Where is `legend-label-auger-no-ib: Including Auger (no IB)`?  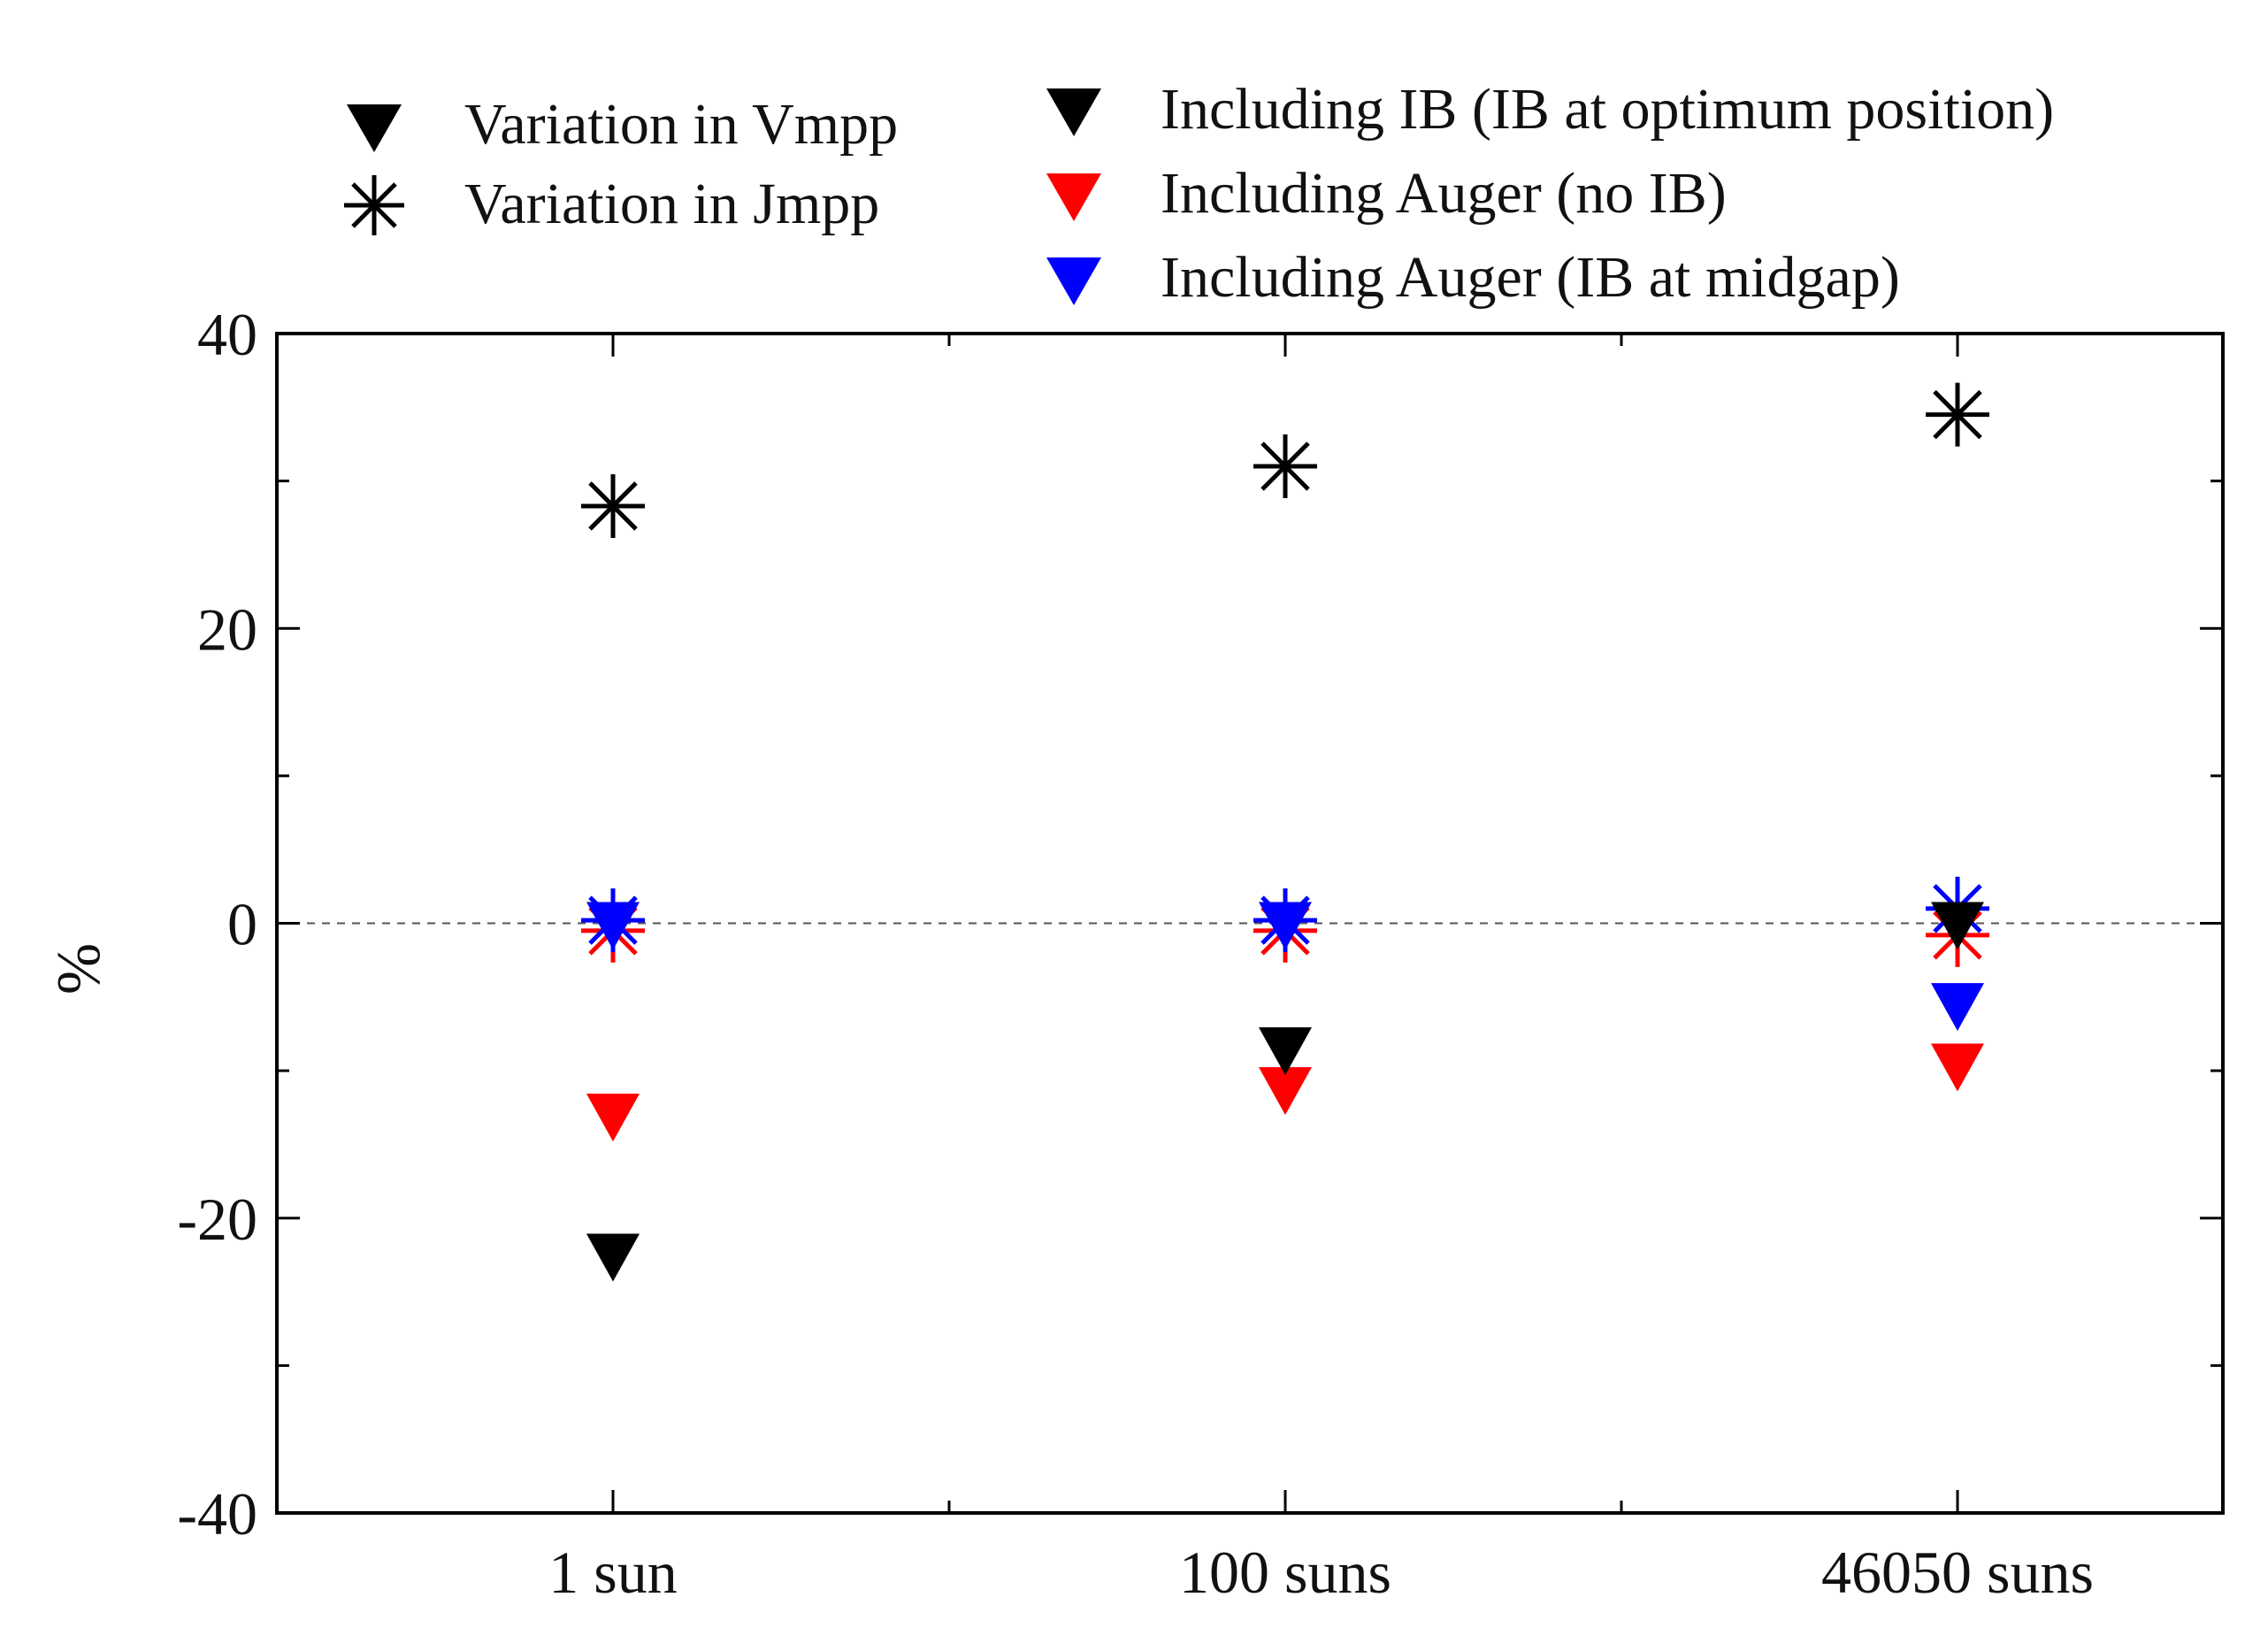 legend-label-auger-no-ib: Including Auger (no IB) is located at coordinates (1444, 193).